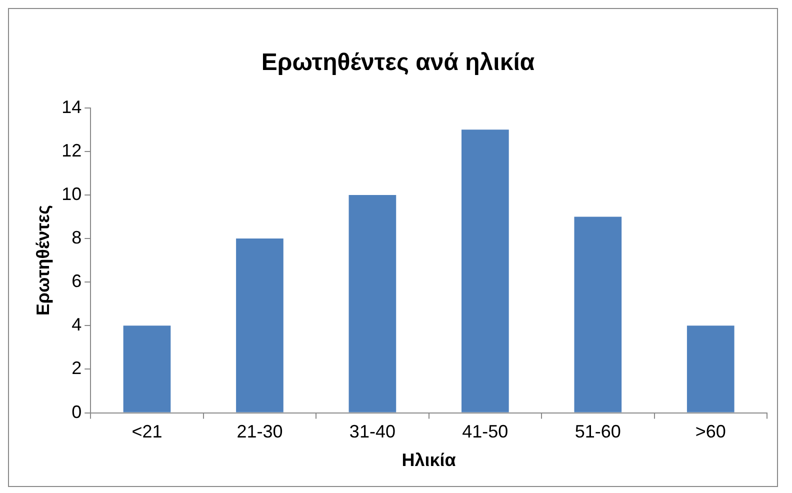 The image size is (792, 493). I want to click on y-tick-label: 0, so click(77, 412).